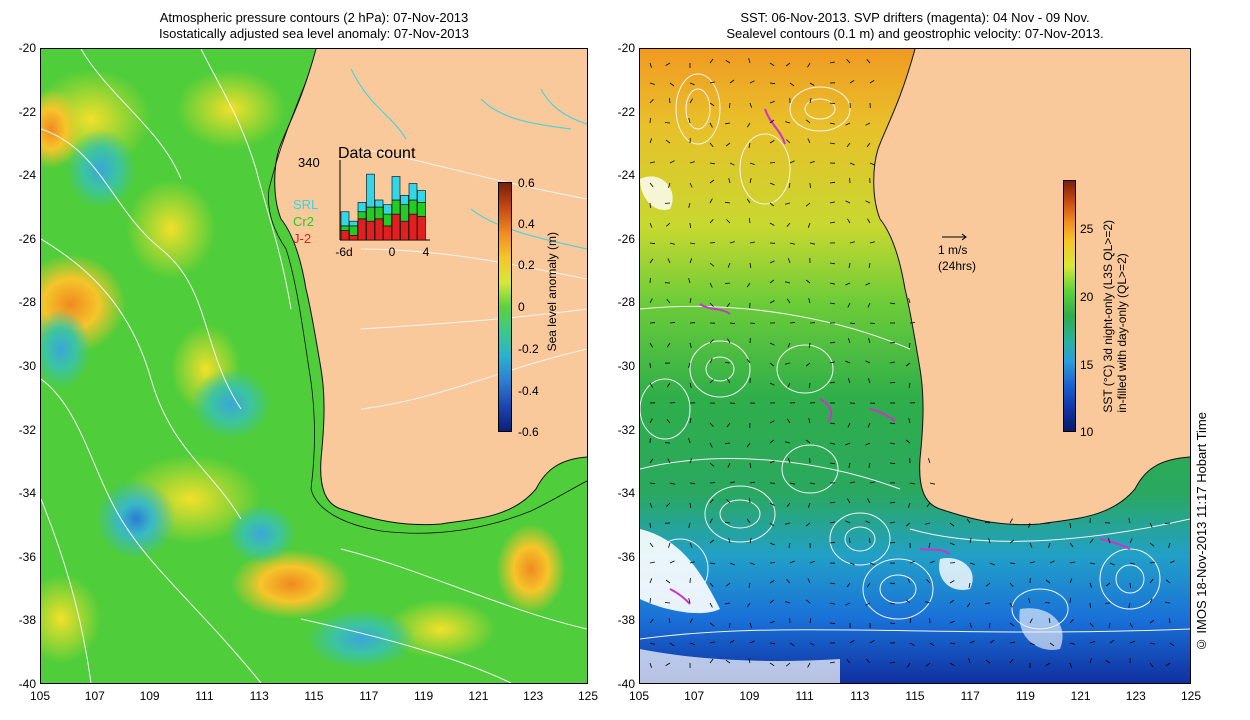 The width and height of the screenshot is (1250, 720). I want to click on right-x-tick: 111, so click(804, 696).